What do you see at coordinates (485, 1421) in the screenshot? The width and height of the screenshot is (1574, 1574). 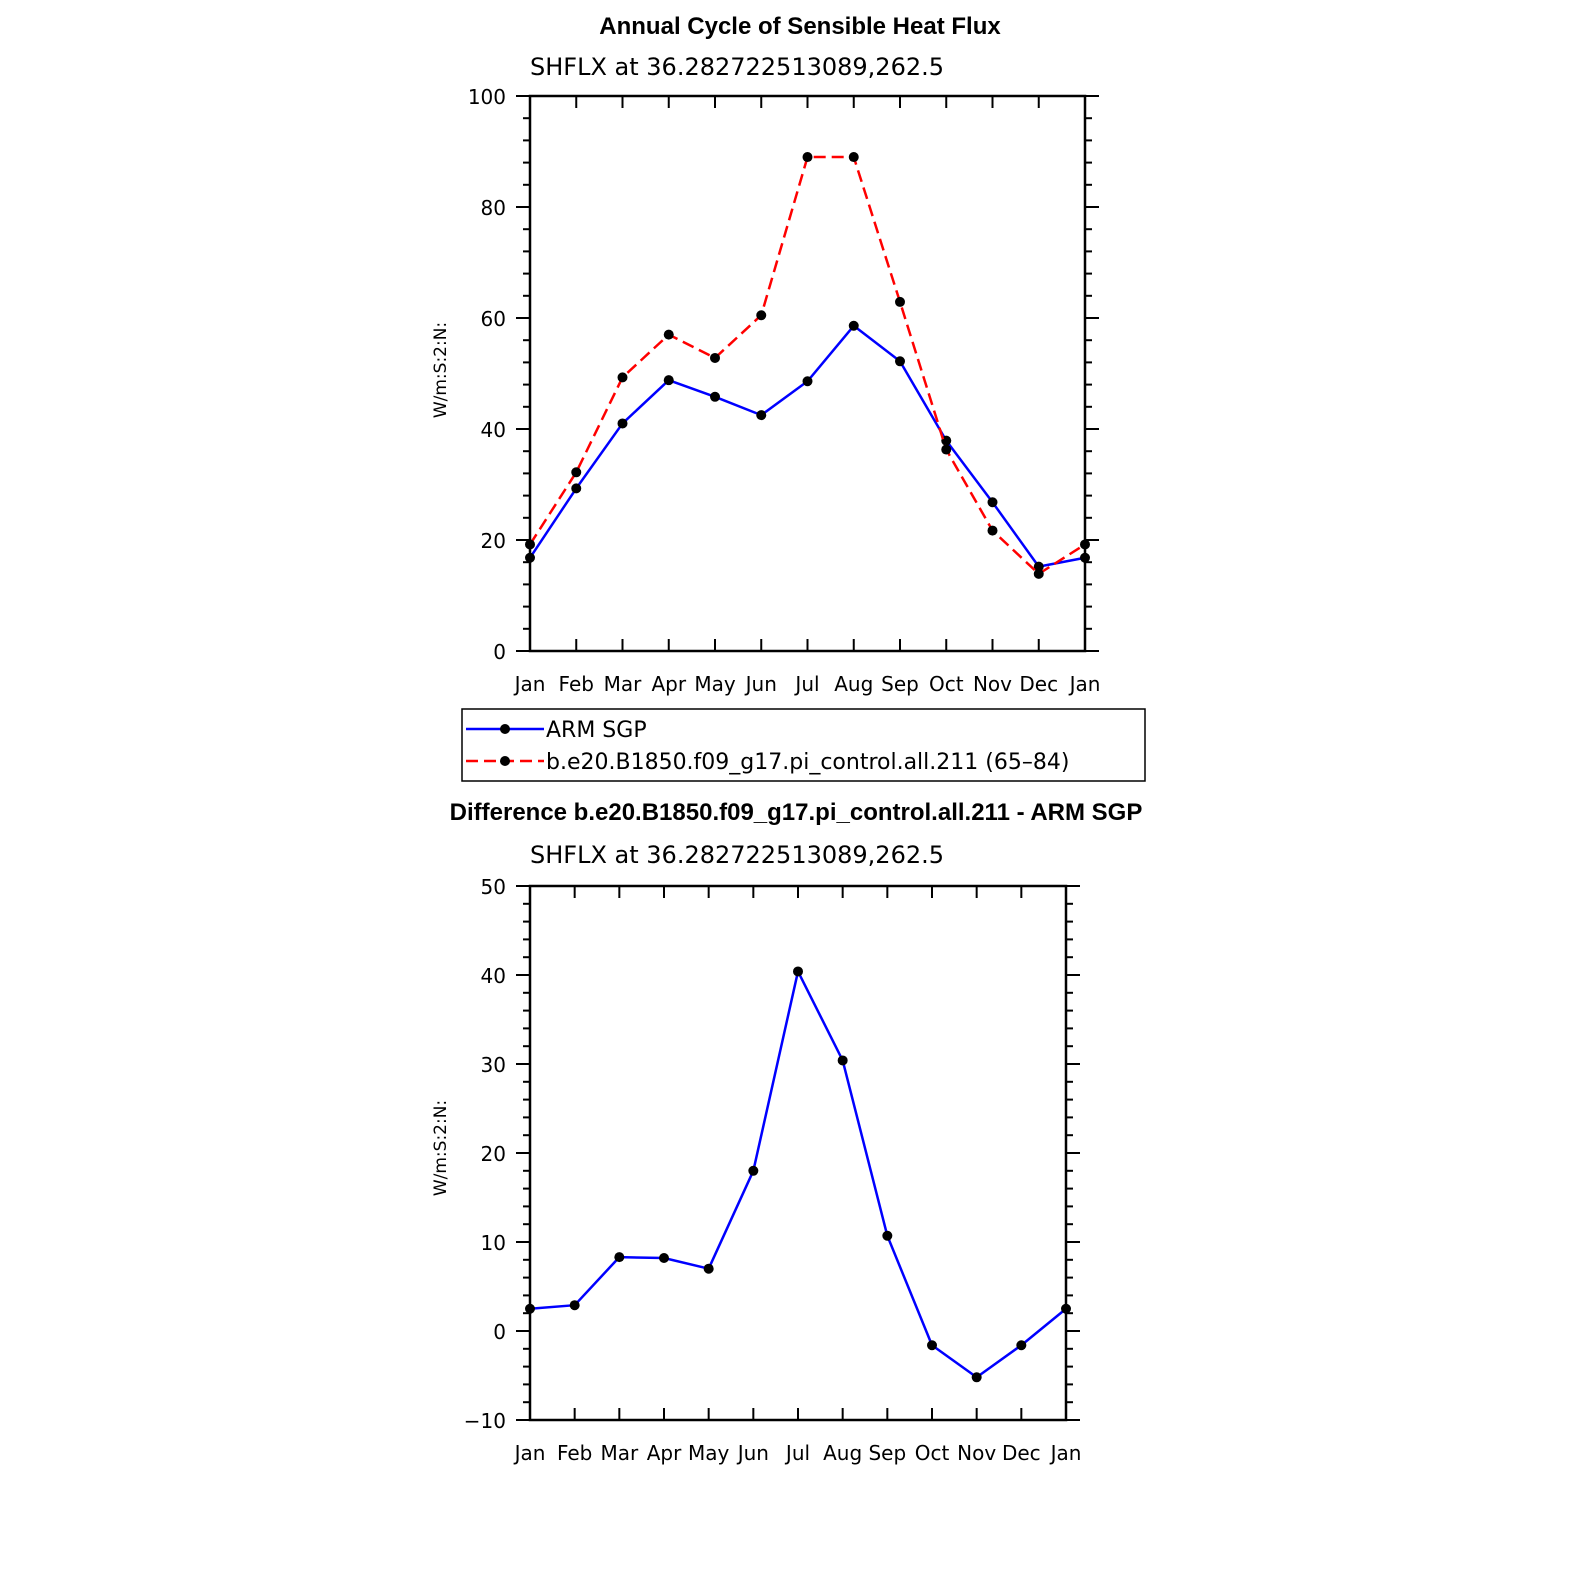 I see `chart2-ytick-label: −10` at bounding box center [485, 1421].